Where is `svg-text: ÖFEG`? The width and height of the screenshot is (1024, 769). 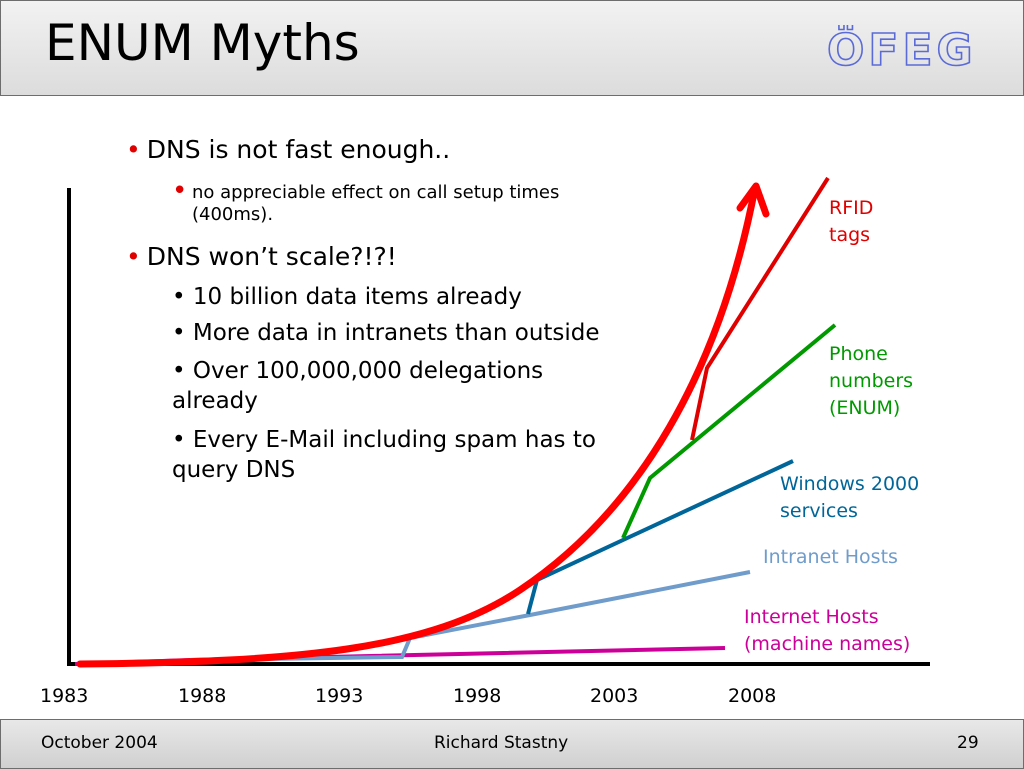
svg-text: ÖFEG is located at coordinates (902, 49).